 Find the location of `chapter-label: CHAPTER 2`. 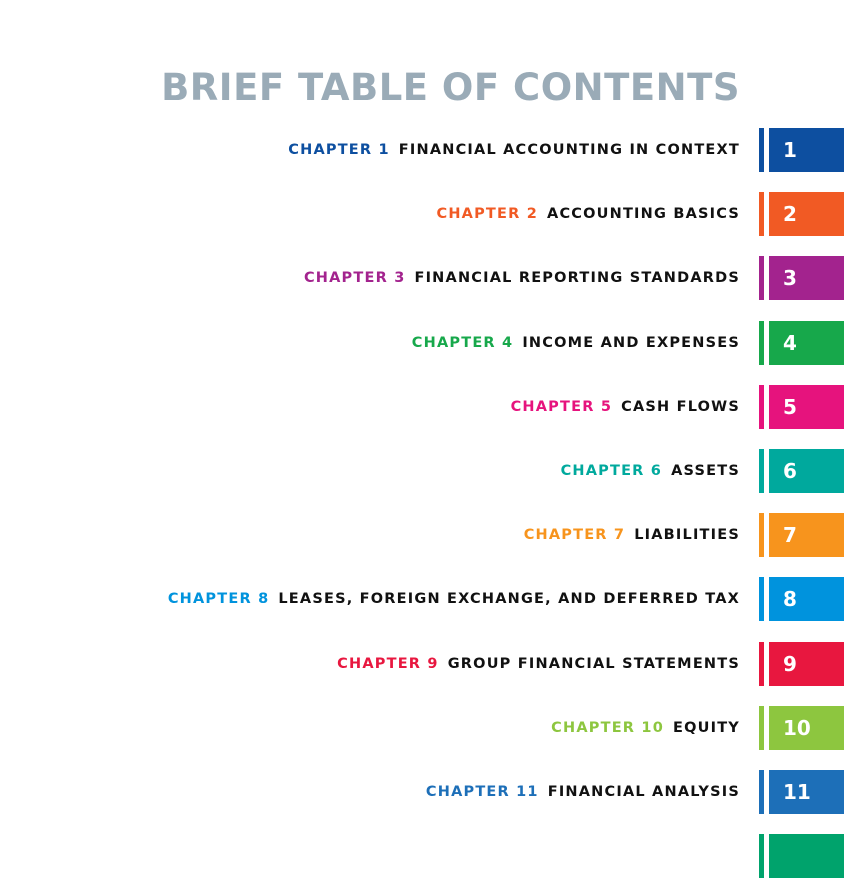

chapter-label: CHAPTER 2 is located at coordinates (487, 214).